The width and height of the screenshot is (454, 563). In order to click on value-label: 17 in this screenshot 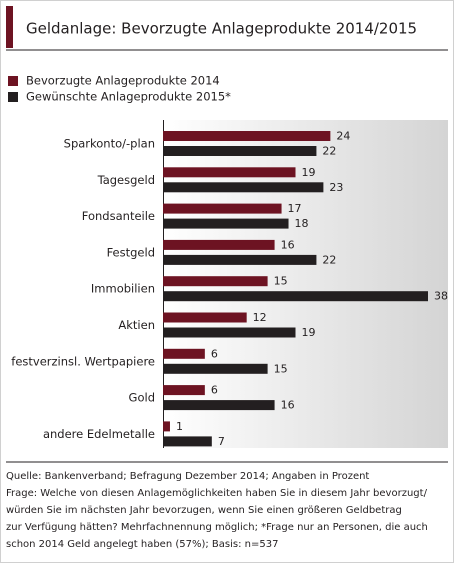, I will do `click(295, 208)`.